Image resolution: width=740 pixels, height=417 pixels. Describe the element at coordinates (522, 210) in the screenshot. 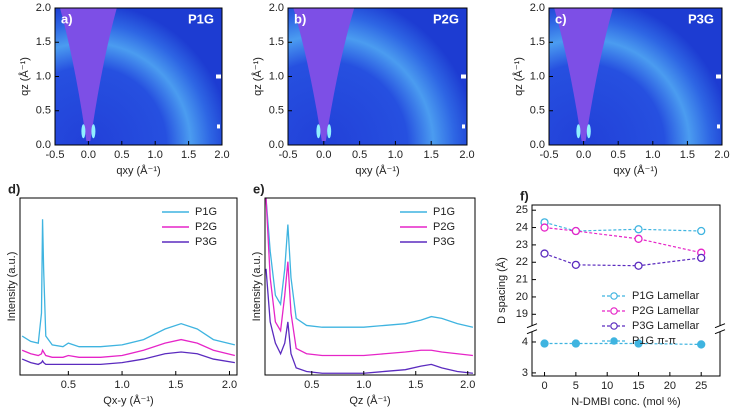

I see `y-tick-label: 25` at that location.